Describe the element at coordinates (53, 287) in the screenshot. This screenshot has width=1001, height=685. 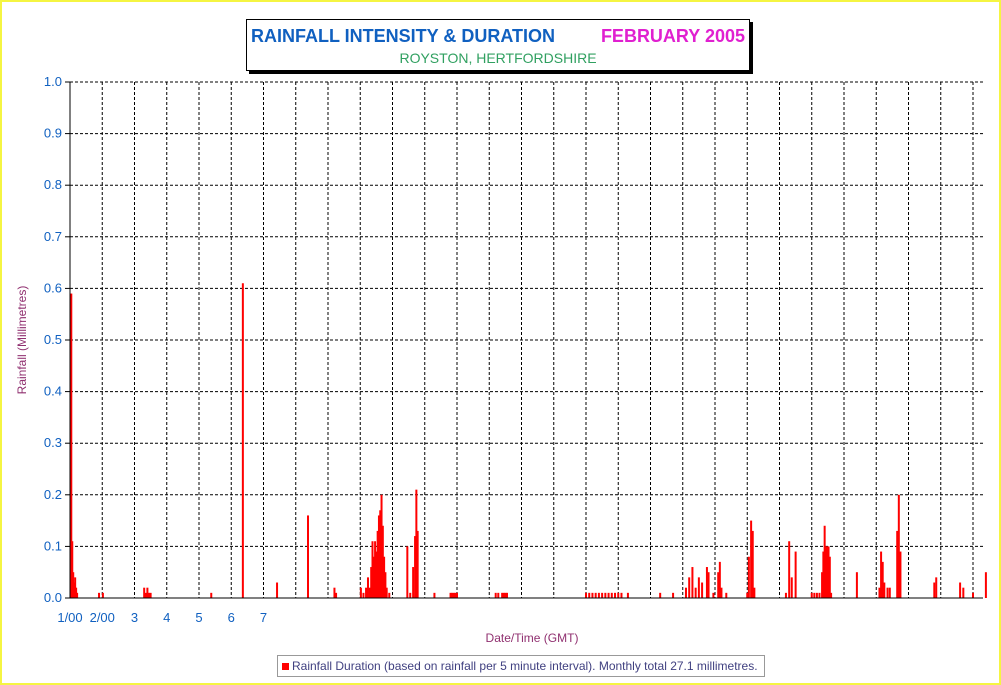
I see `y-tick-label: 0.6` at that location.